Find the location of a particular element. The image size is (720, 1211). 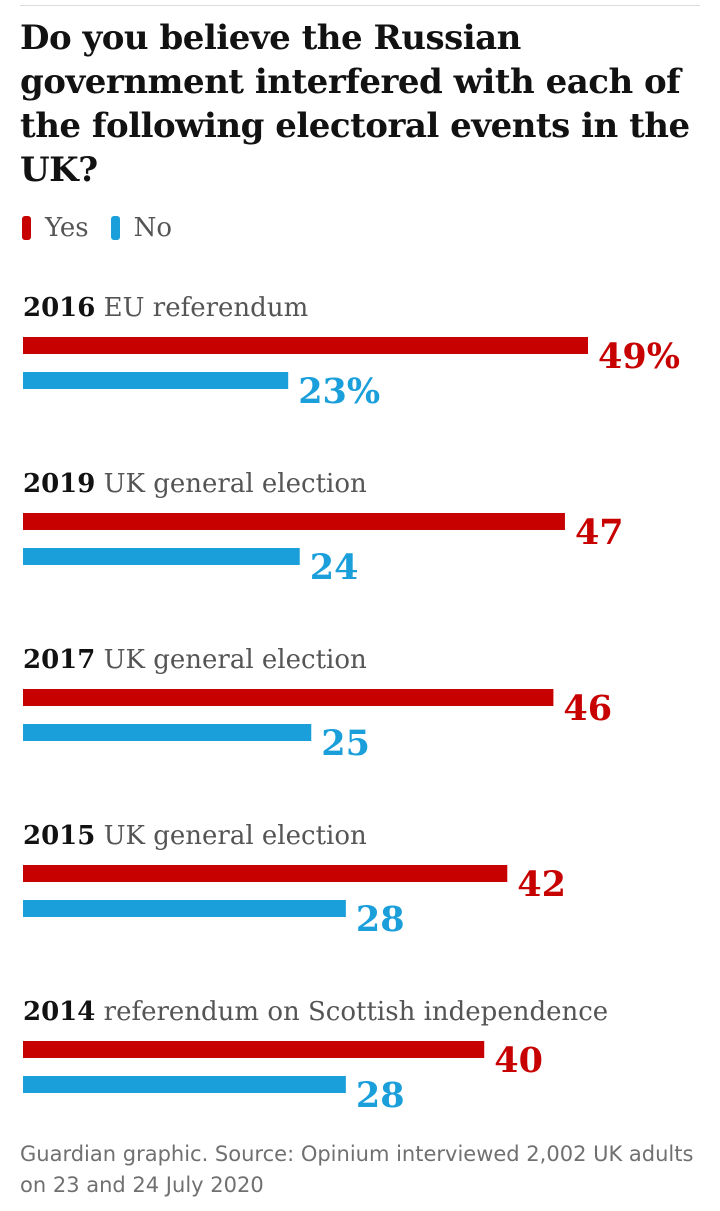

data-label-yes: 42 is located at coordinates (541, 884).